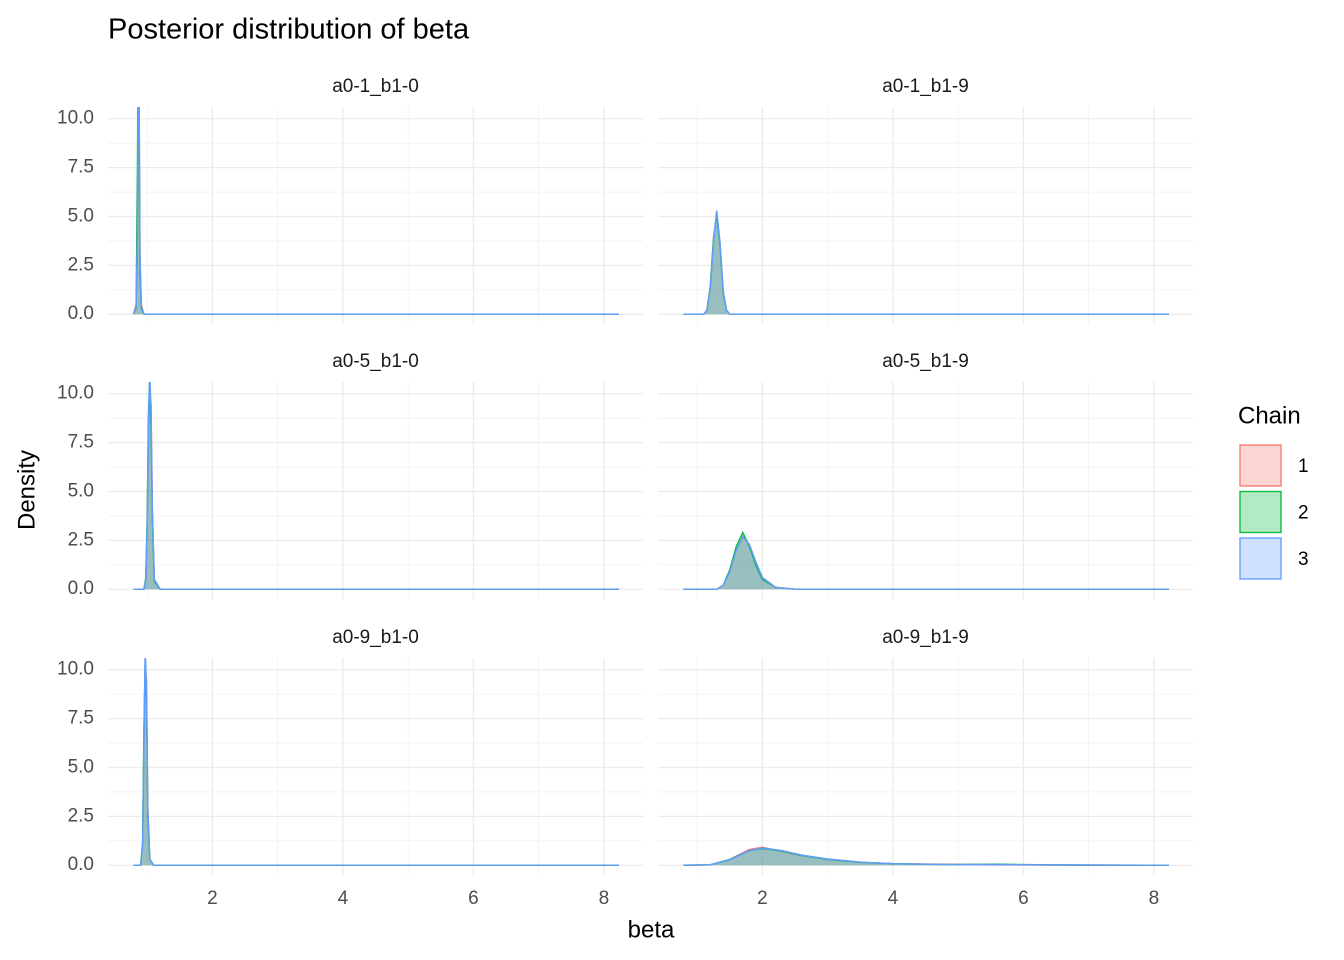 This screenshot has height=960, width=1344. I want to click on x-axis-label: beta, so click(651, 929).